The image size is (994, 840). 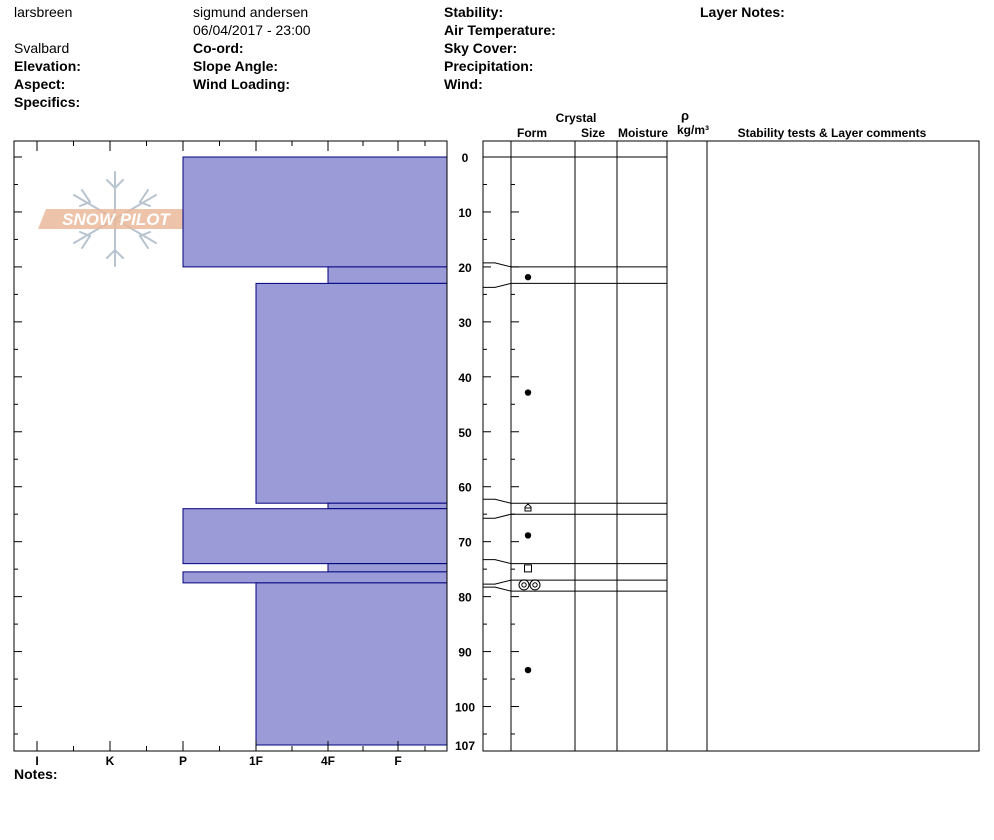 I want to click on moisture-header: Moisture, so click(x=643, y=133).